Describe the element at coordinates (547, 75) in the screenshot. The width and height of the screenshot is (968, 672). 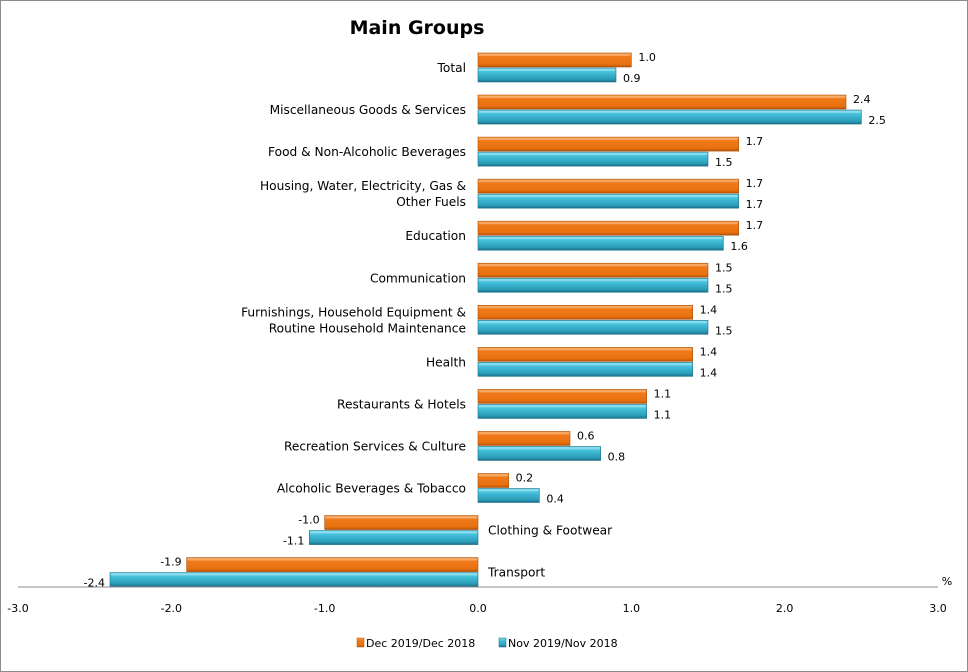
I see `bar-total-nov-2019` at that location.